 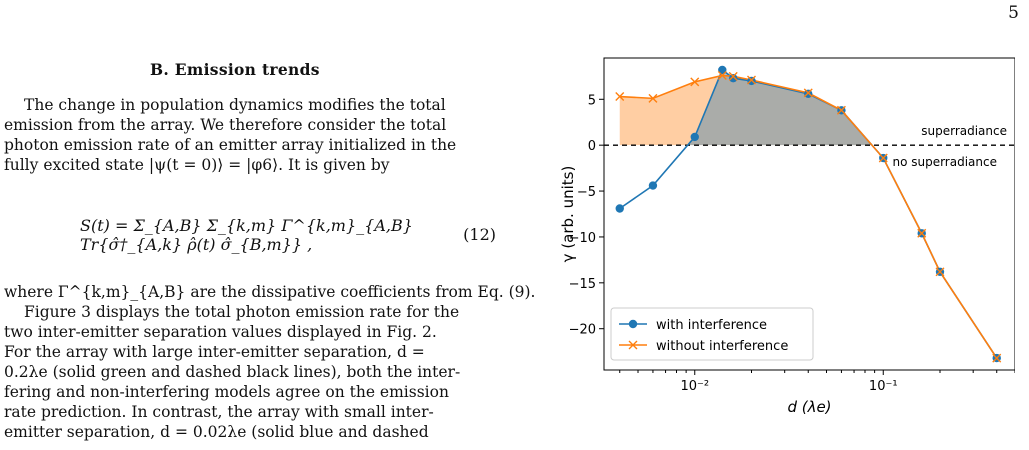 I want to click on equation-number: (12), so click(x=479, y=234).